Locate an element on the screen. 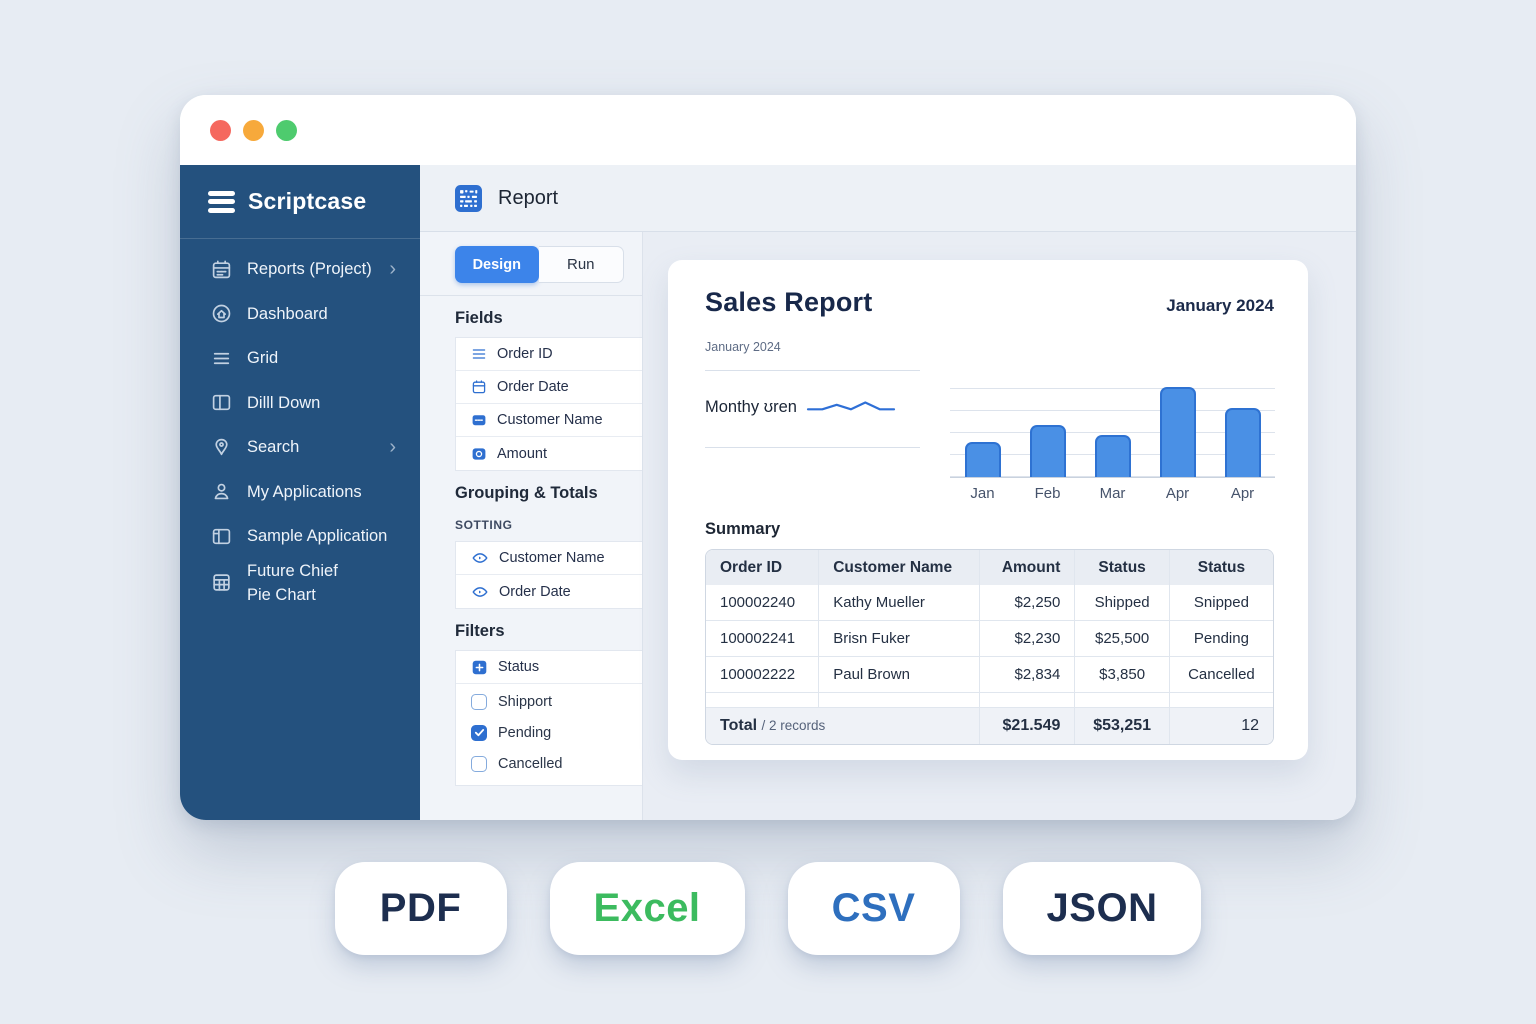  table-cell: Brisn Fuker is located at coordinates (899, 638).